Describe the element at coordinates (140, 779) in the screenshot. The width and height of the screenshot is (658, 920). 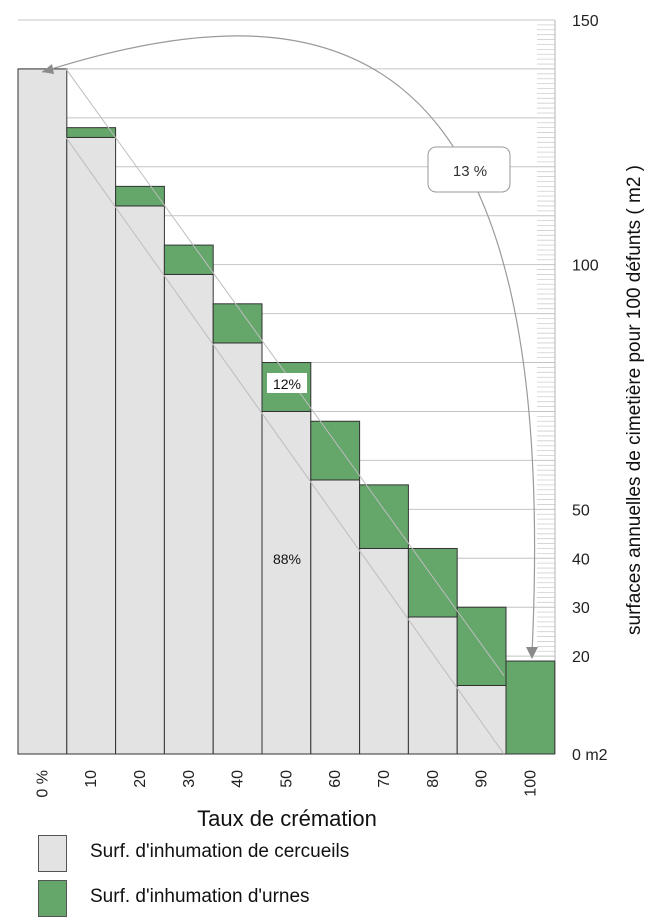
I see `x-tick-label-20: 20` at that location.